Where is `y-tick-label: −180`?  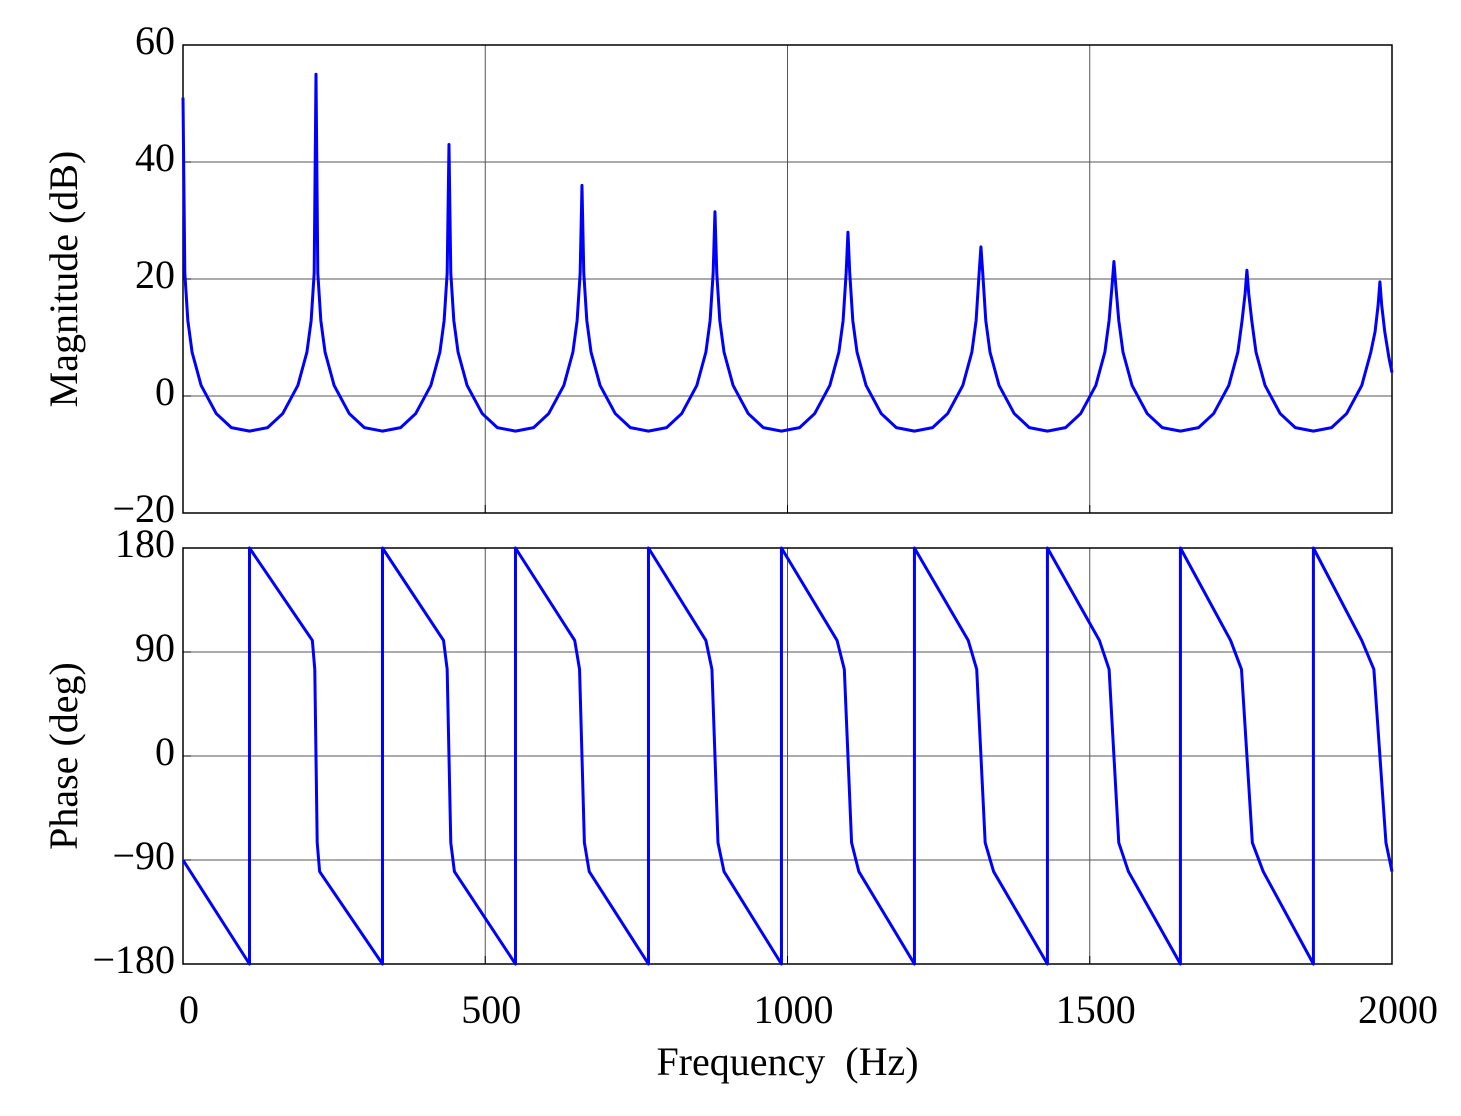 y-tick-label: −180 is located at coordinates (133, 959).